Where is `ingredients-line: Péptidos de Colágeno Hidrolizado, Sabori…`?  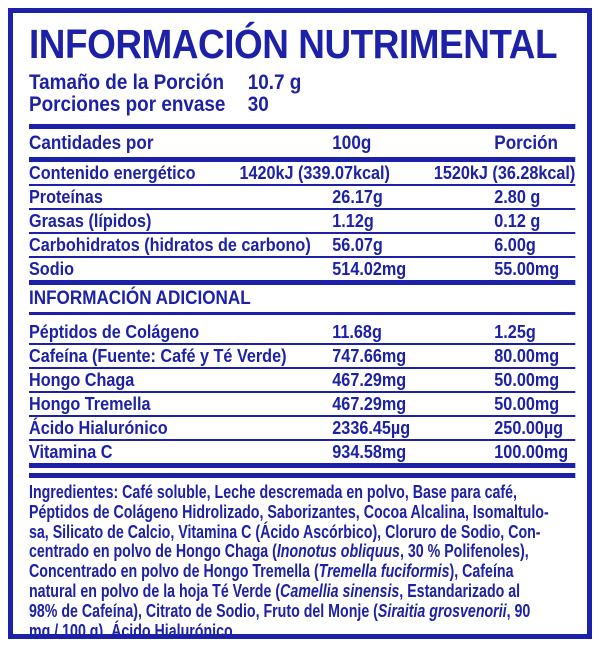 ingredients-line: Péptidos de Colágeno Hidrolizado, Sabori… is located at coordinates (289, 511).